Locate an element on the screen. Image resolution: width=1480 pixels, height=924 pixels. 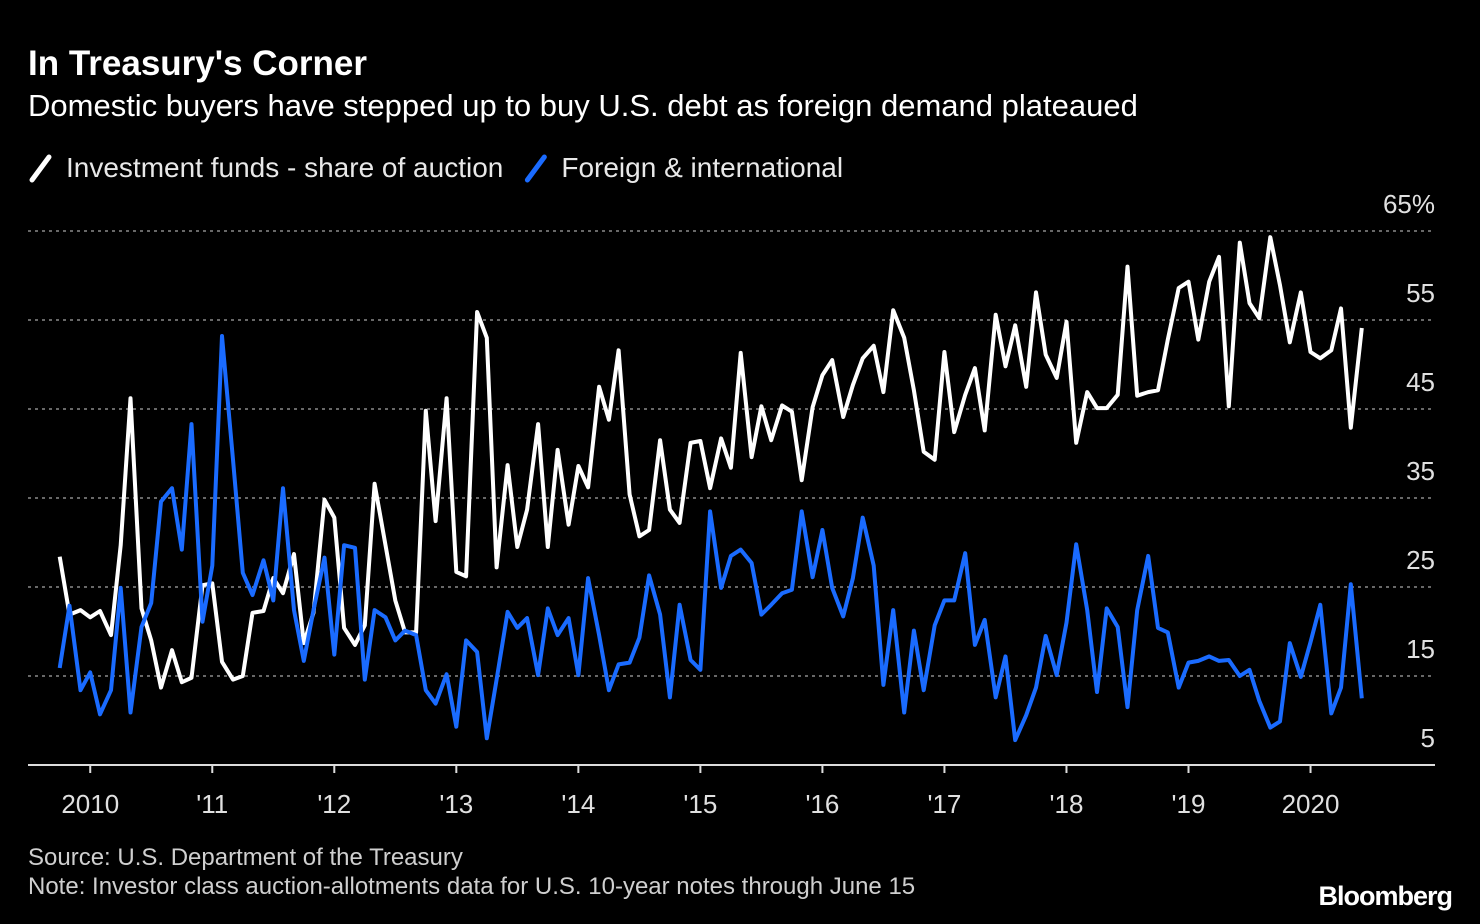
x-tick-label: '13 is located at coordinates (456, 804).